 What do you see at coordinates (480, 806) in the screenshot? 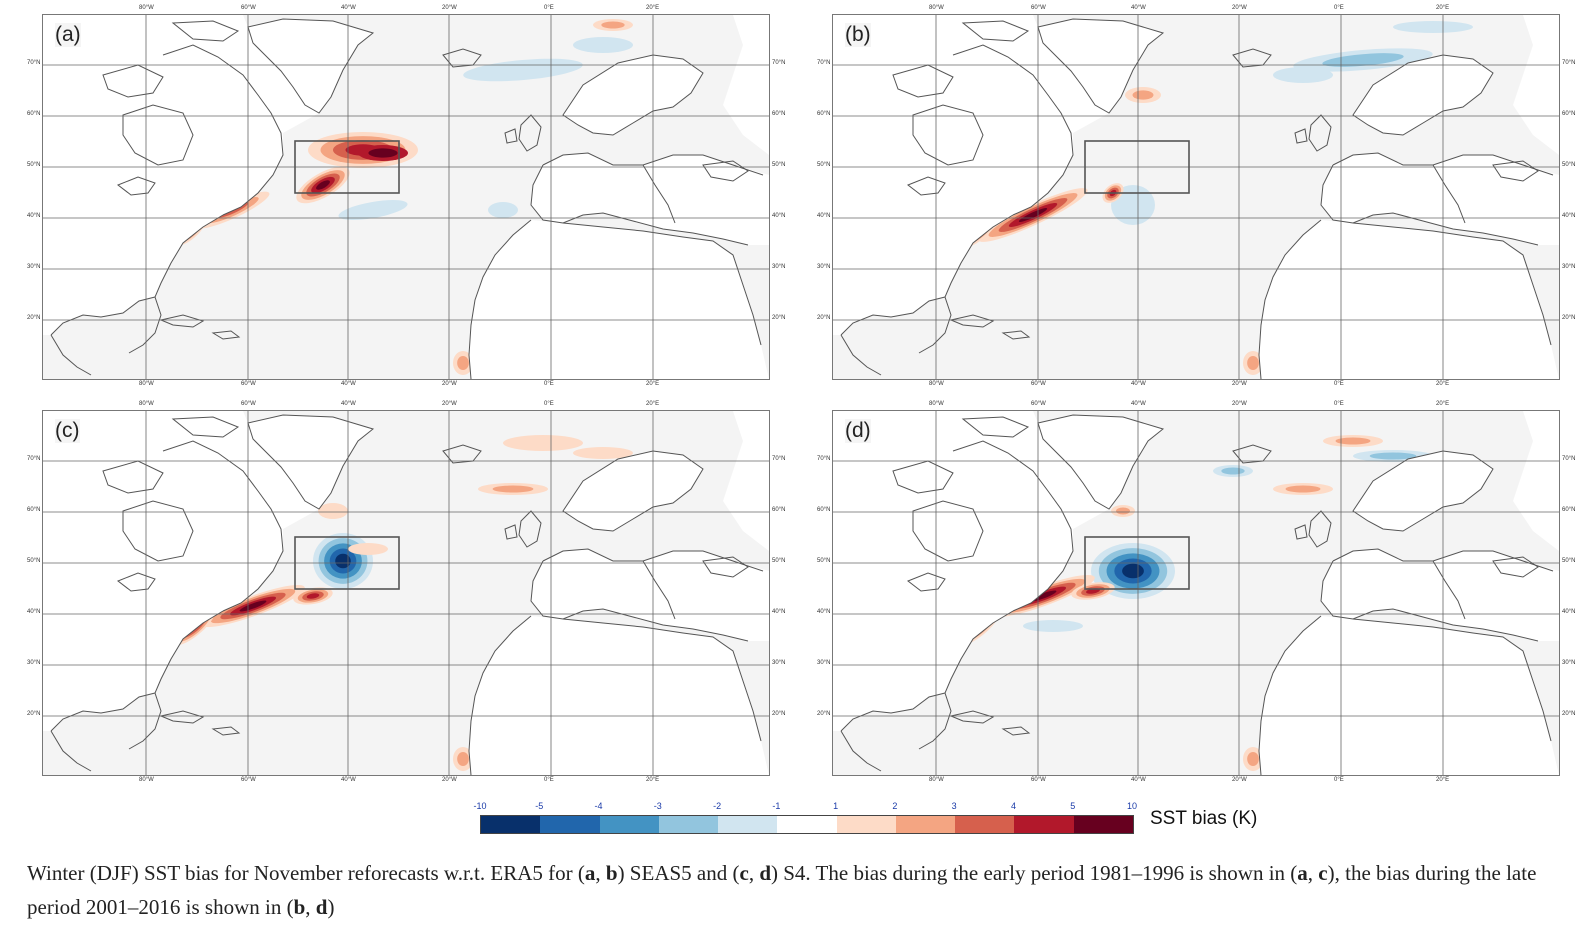
I see `colorbar-tick-label: -10` at bounding box center [480, 806].